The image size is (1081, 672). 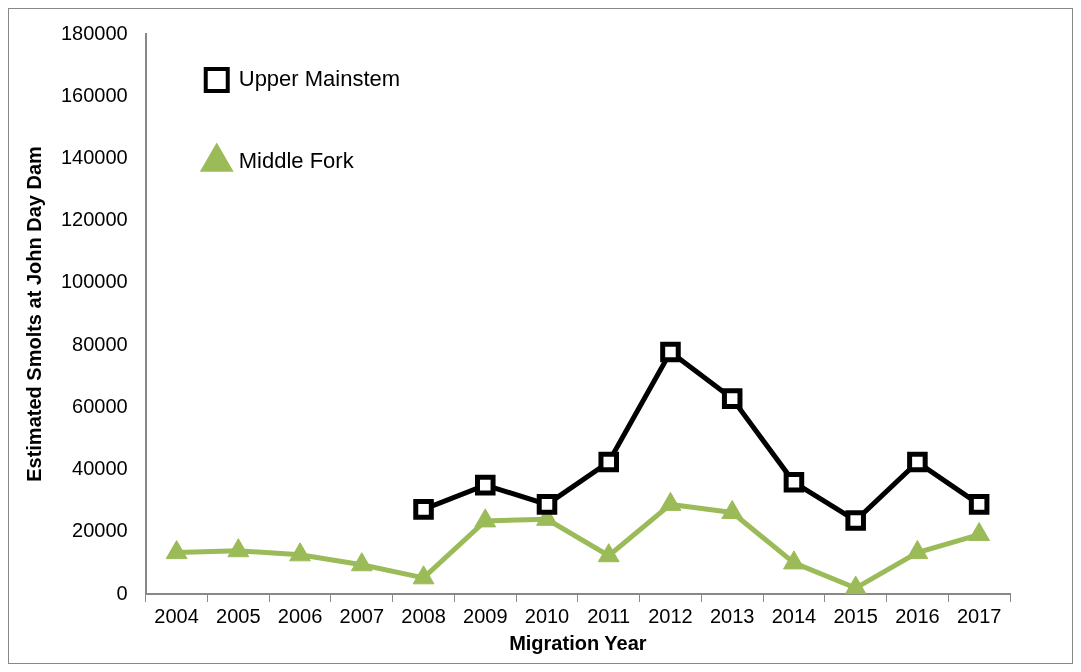 I want to click on legend-label: Middle Fork, so click(x=296, y=161).